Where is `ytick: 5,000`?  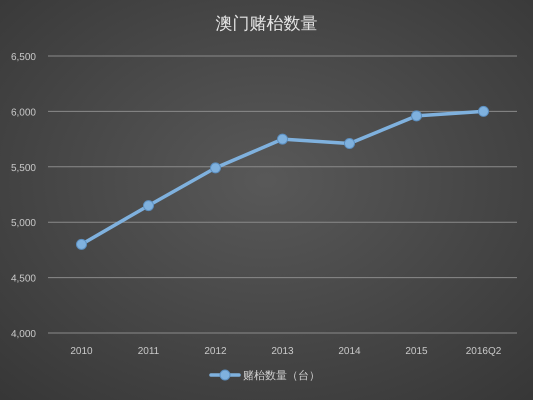 ytick: 5,000 is located at coordinates (23, 224).